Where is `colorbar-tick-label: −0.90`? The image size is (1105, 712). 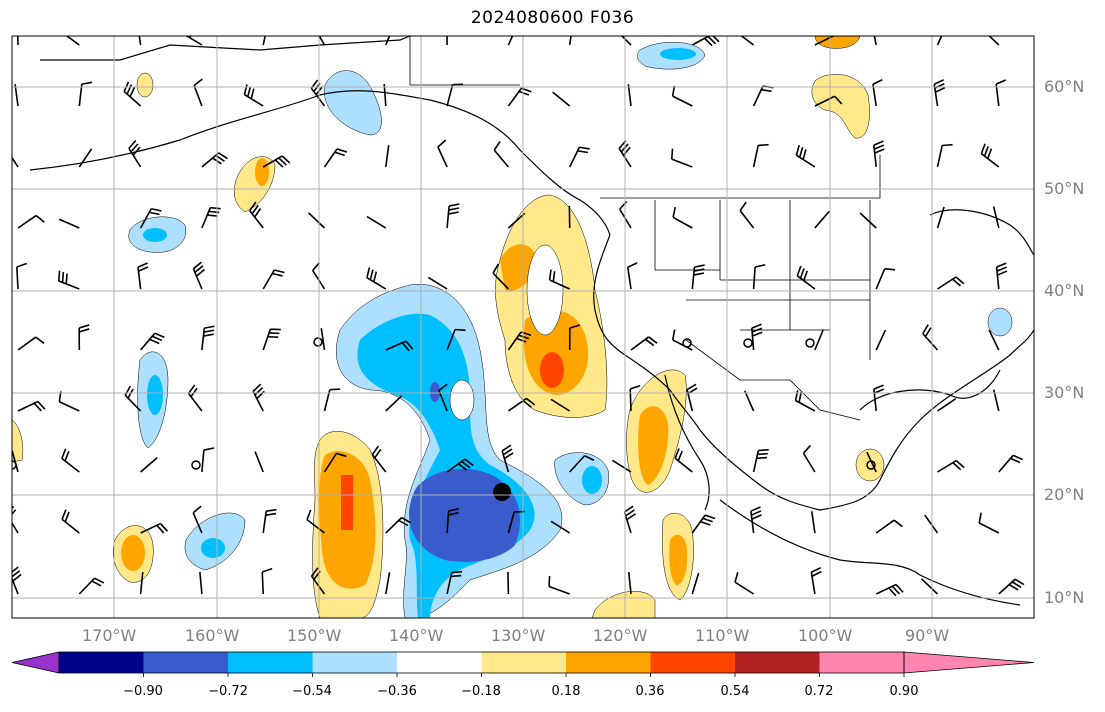 colorbar-tick-label: −0.90 is located at coordinates (143, 691).